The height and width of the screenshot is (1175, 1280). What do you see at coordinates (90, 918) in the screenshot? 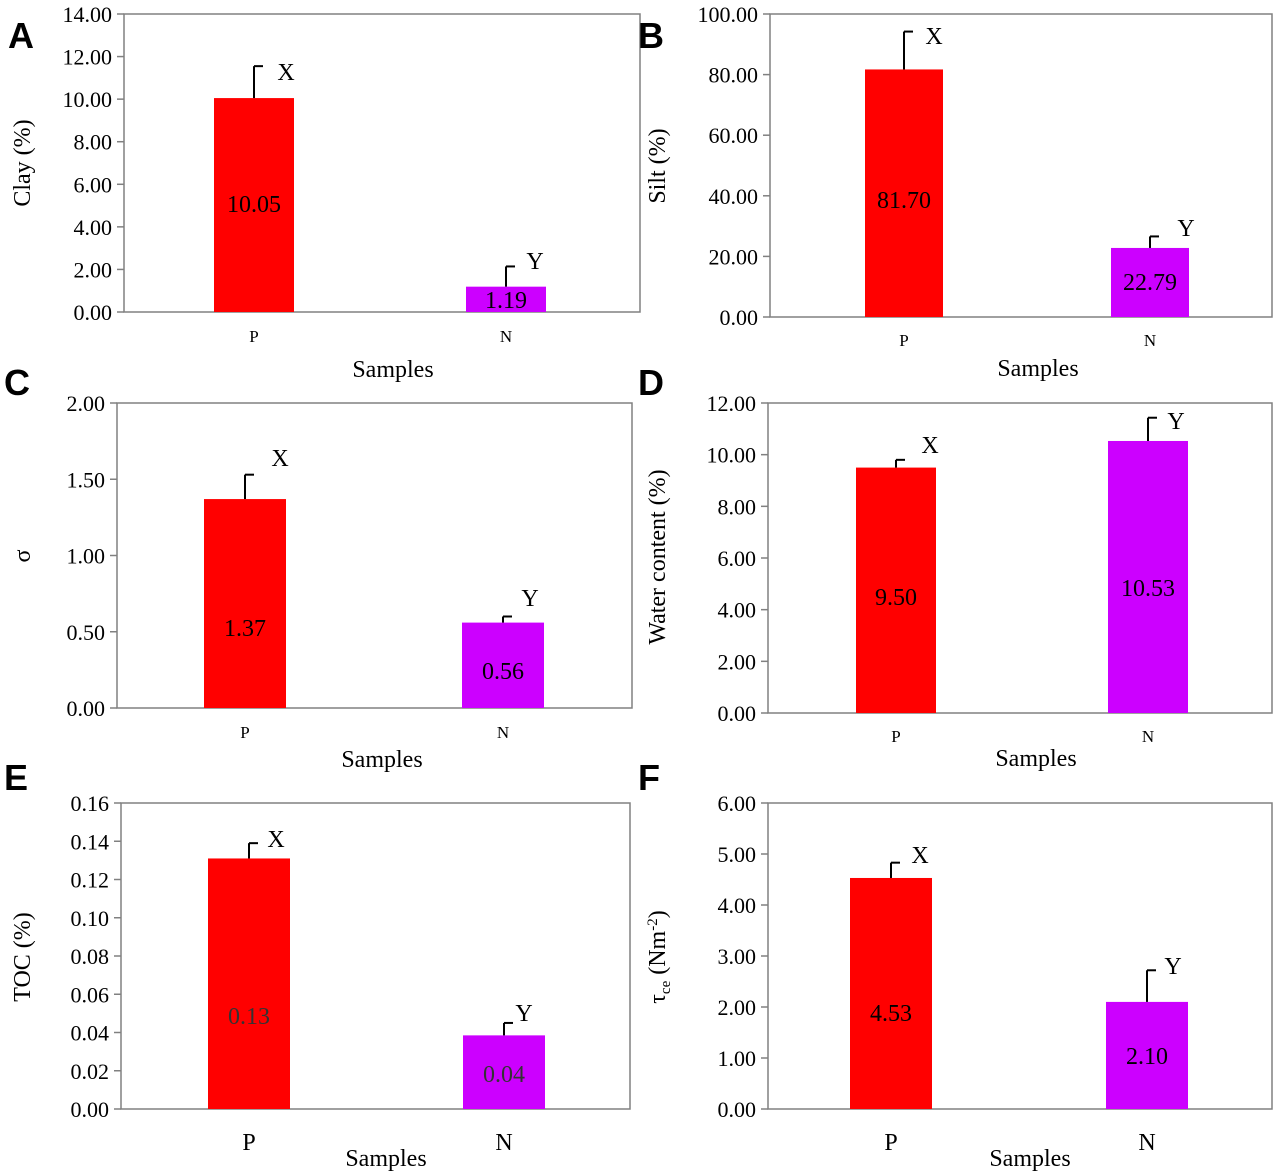
I see `y-tick-label: 0.10` at bounding box center [90, 918].